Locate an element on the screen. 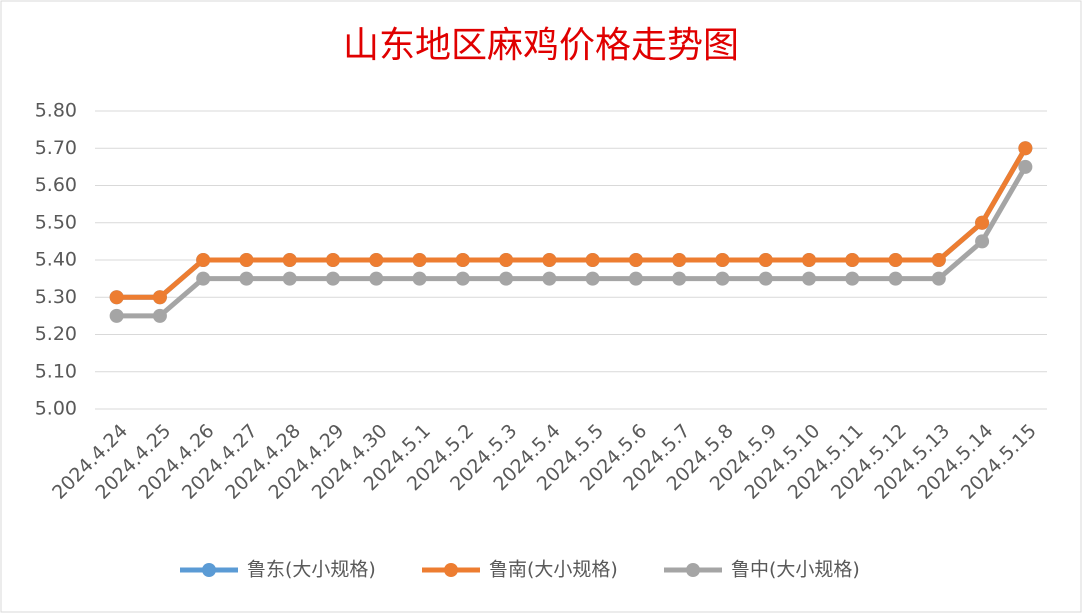  y-tick-label: 5.80 is located at coordinates (56, 111).